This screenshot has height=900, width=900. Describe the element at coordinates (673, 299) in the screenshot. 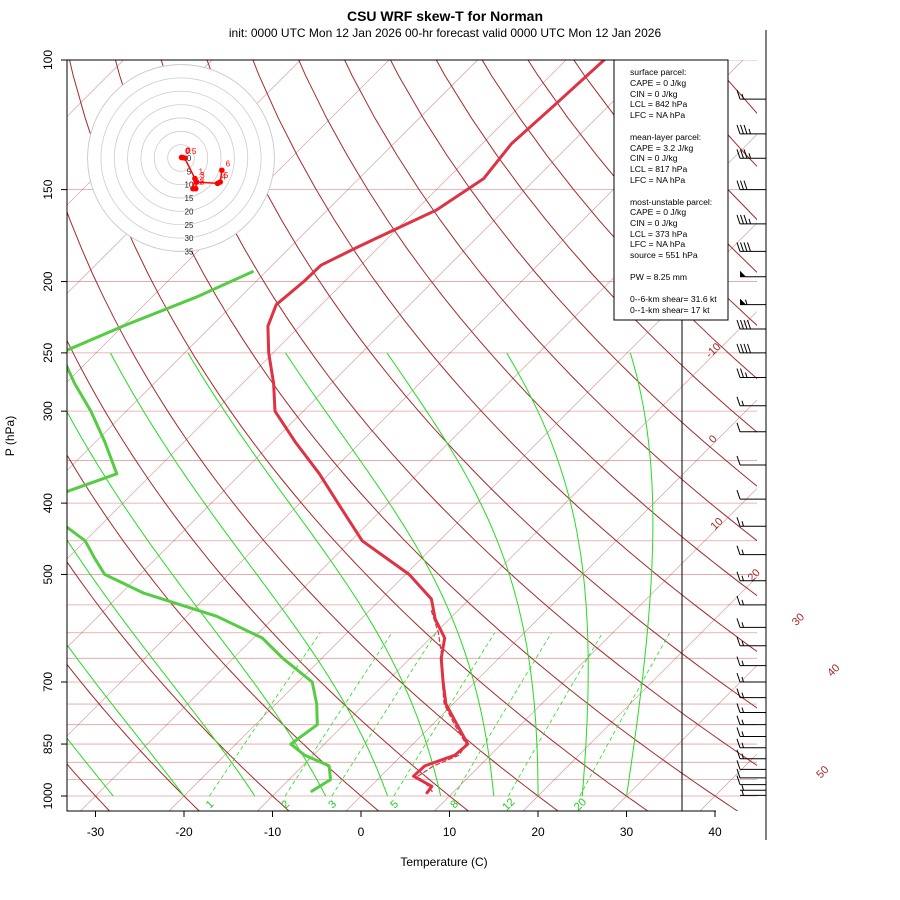

I see `stat-shear-0-6km: 0--6-km shear= 31.6 kt` at that location.